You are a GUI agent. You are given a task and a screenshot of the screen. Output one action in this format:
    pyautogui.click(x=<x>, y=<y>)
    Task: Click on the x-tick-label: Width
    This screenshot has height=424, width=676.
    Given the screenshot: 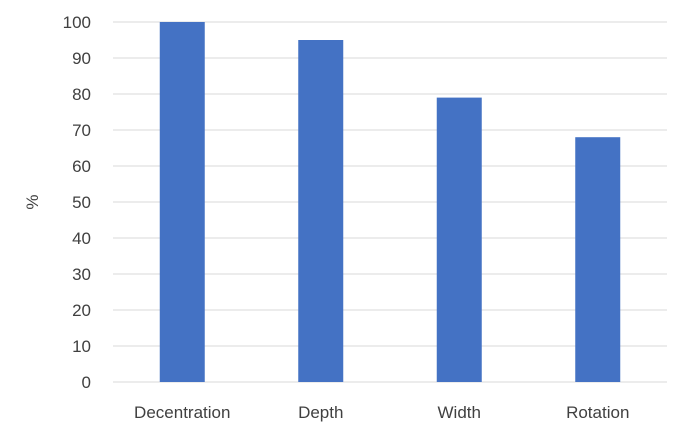 What is the action you would take?
    pyautogui.click(x=459, y=412)
    